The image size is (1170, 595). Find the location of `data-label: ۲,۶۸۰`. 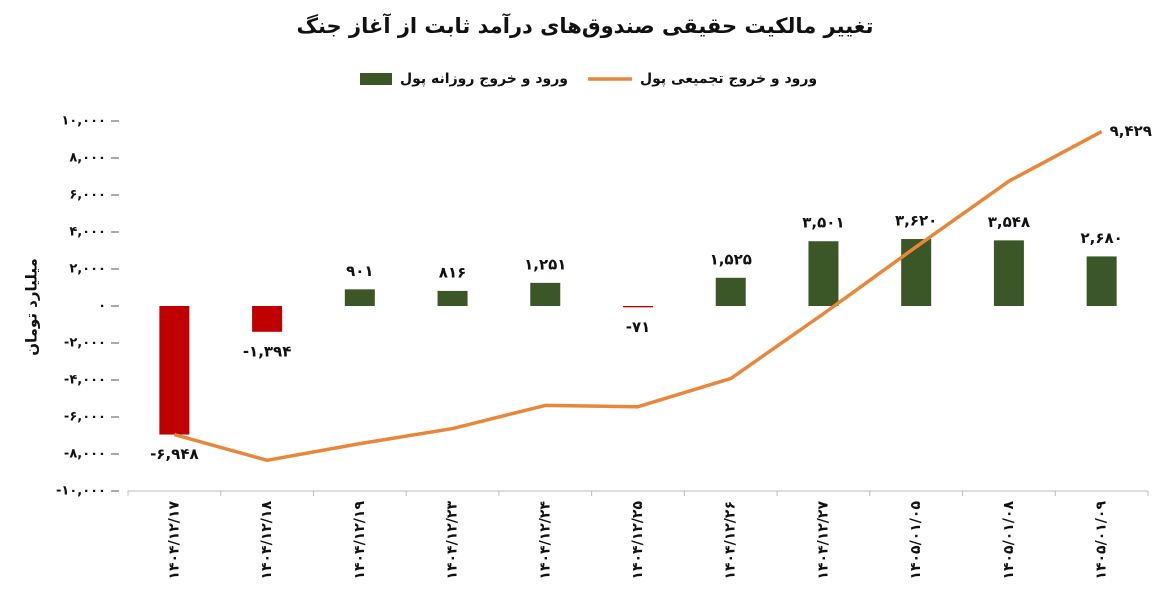

data-label: ۲,۶۸۰ is located at coordinates (1101, 238).